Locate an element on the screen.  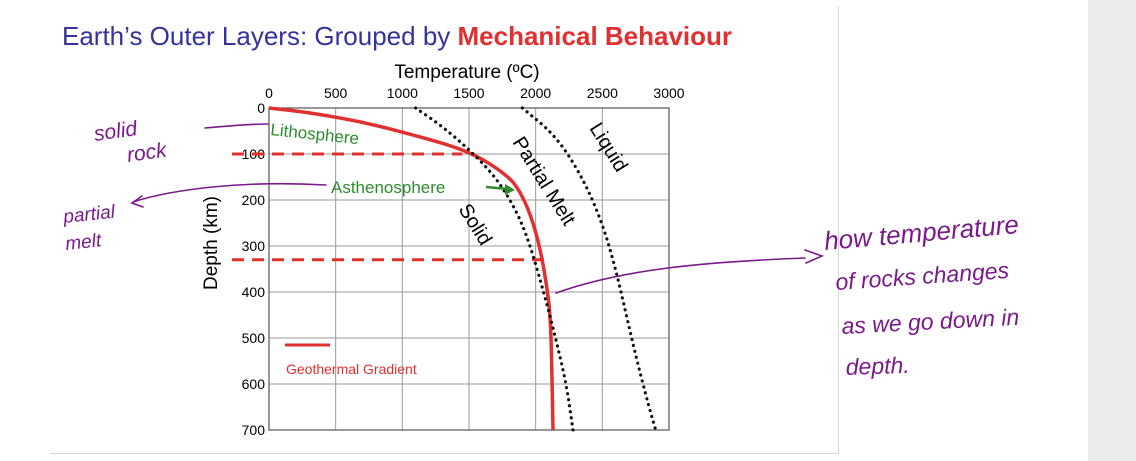
x-tick-label: 0 is located at coordinates (269, 93).